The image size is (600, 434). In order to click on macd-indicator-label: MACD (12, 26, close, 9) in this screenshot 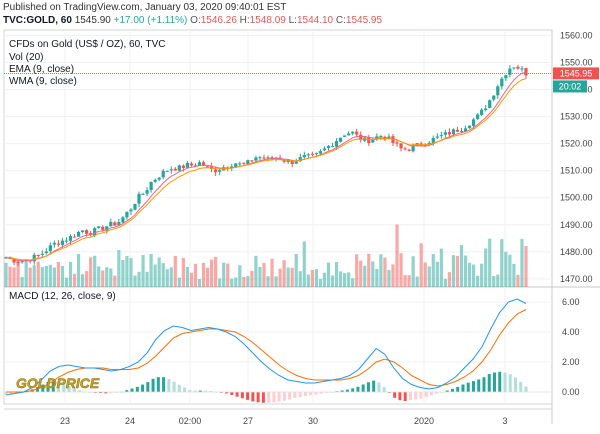, I will do `click(62, 296)`.